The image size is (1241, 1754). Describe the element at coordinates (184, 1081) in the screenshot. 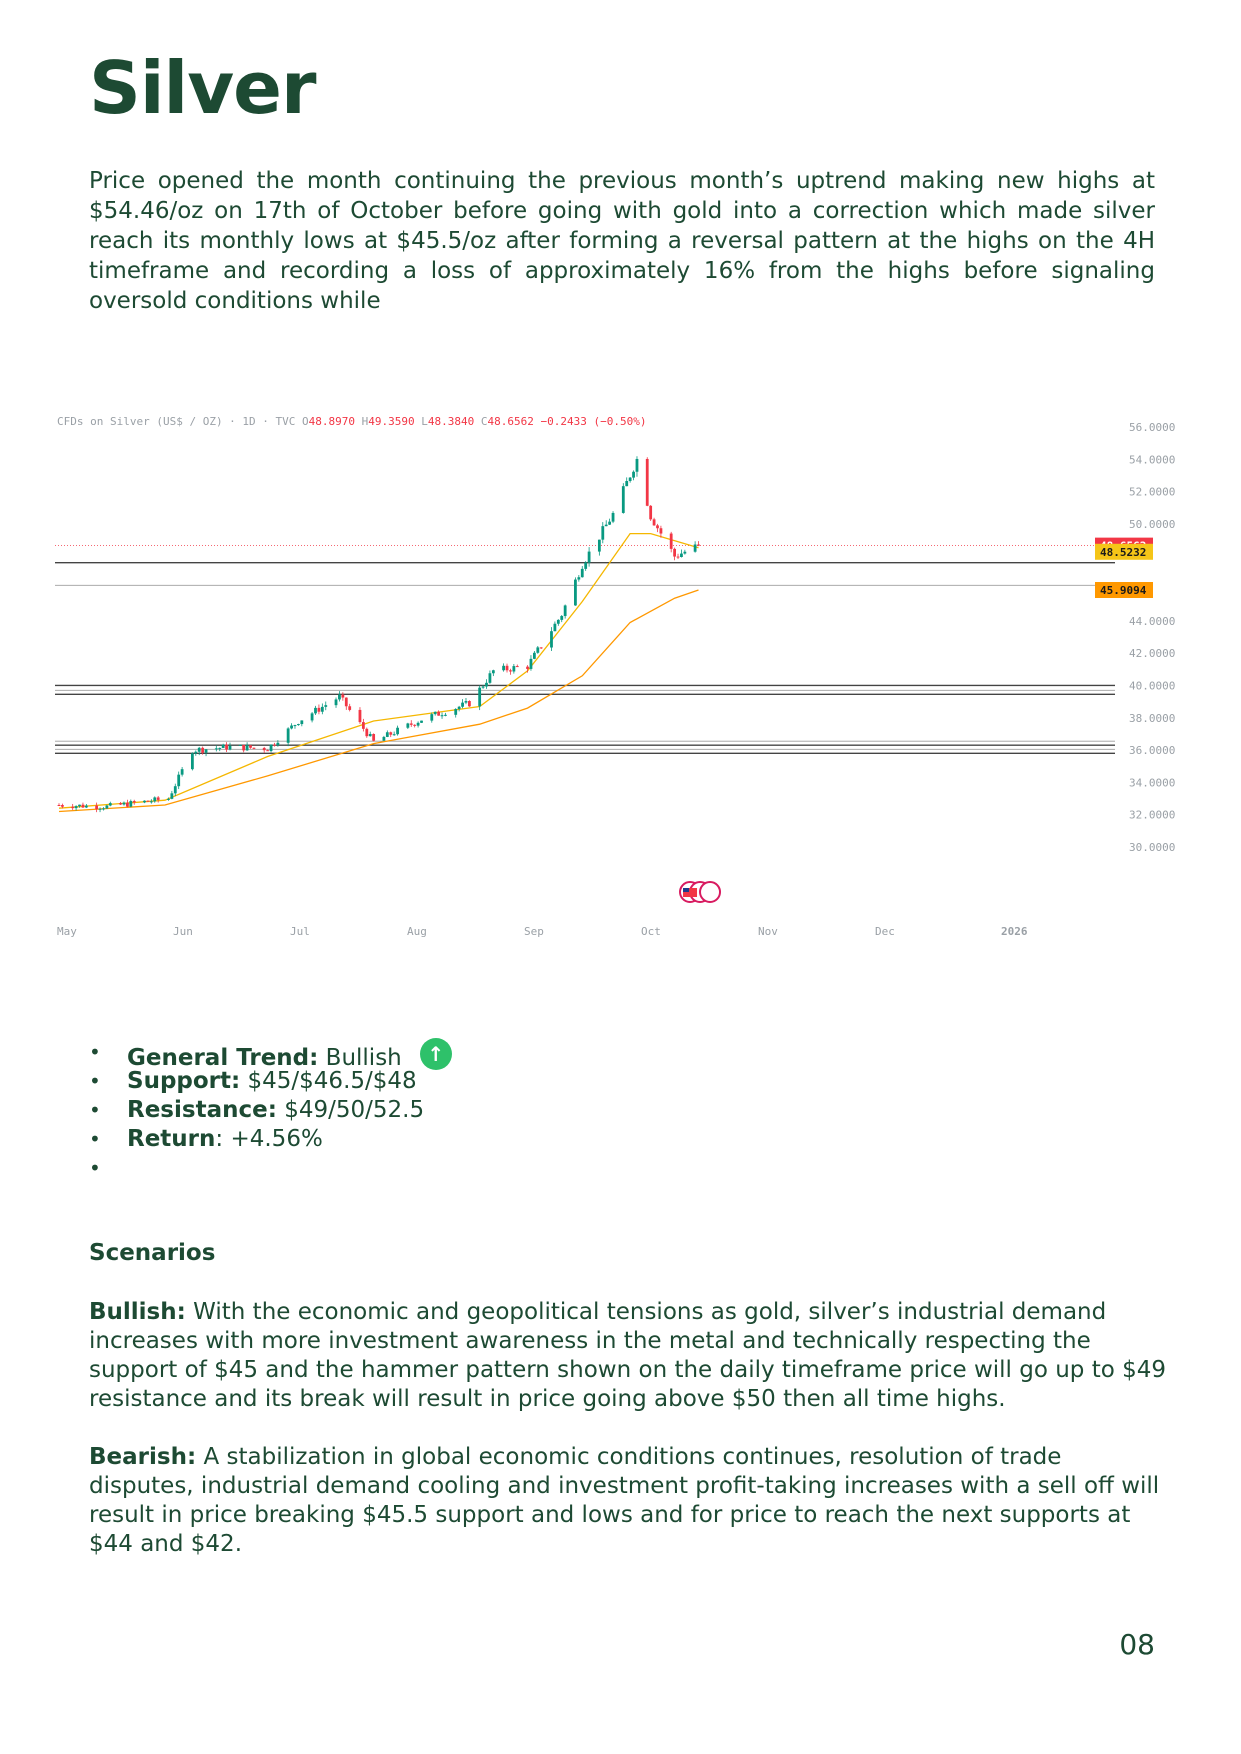

I see `support-label: Support:` at that location.